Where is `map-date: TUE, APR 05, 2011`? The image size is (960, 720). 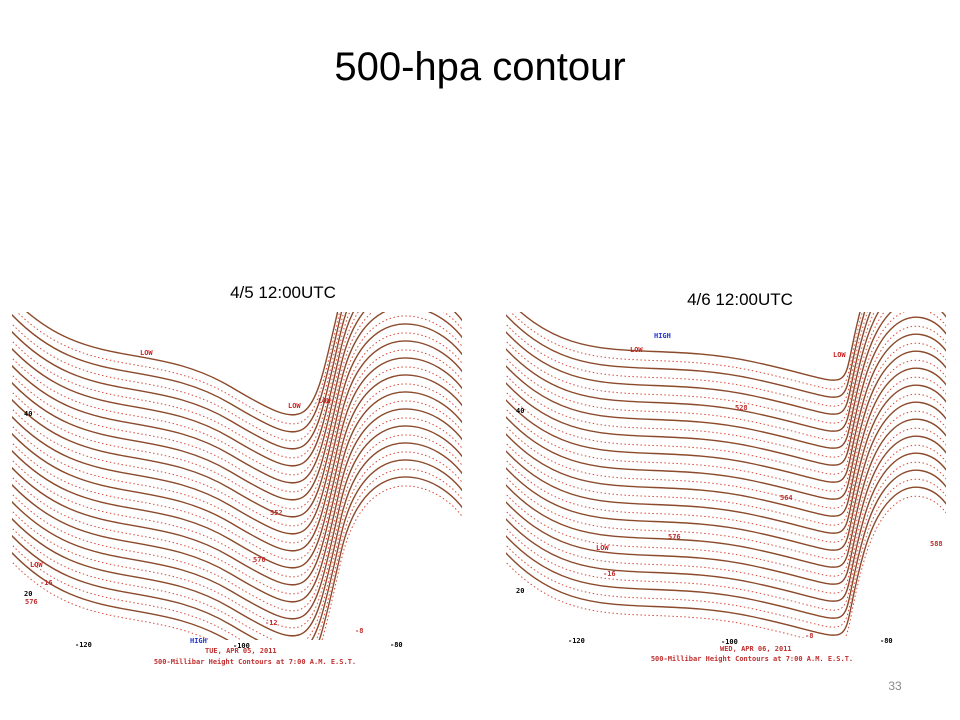 map-date: TUE, APR 05, 2011 is located at coordinates (241, 651).